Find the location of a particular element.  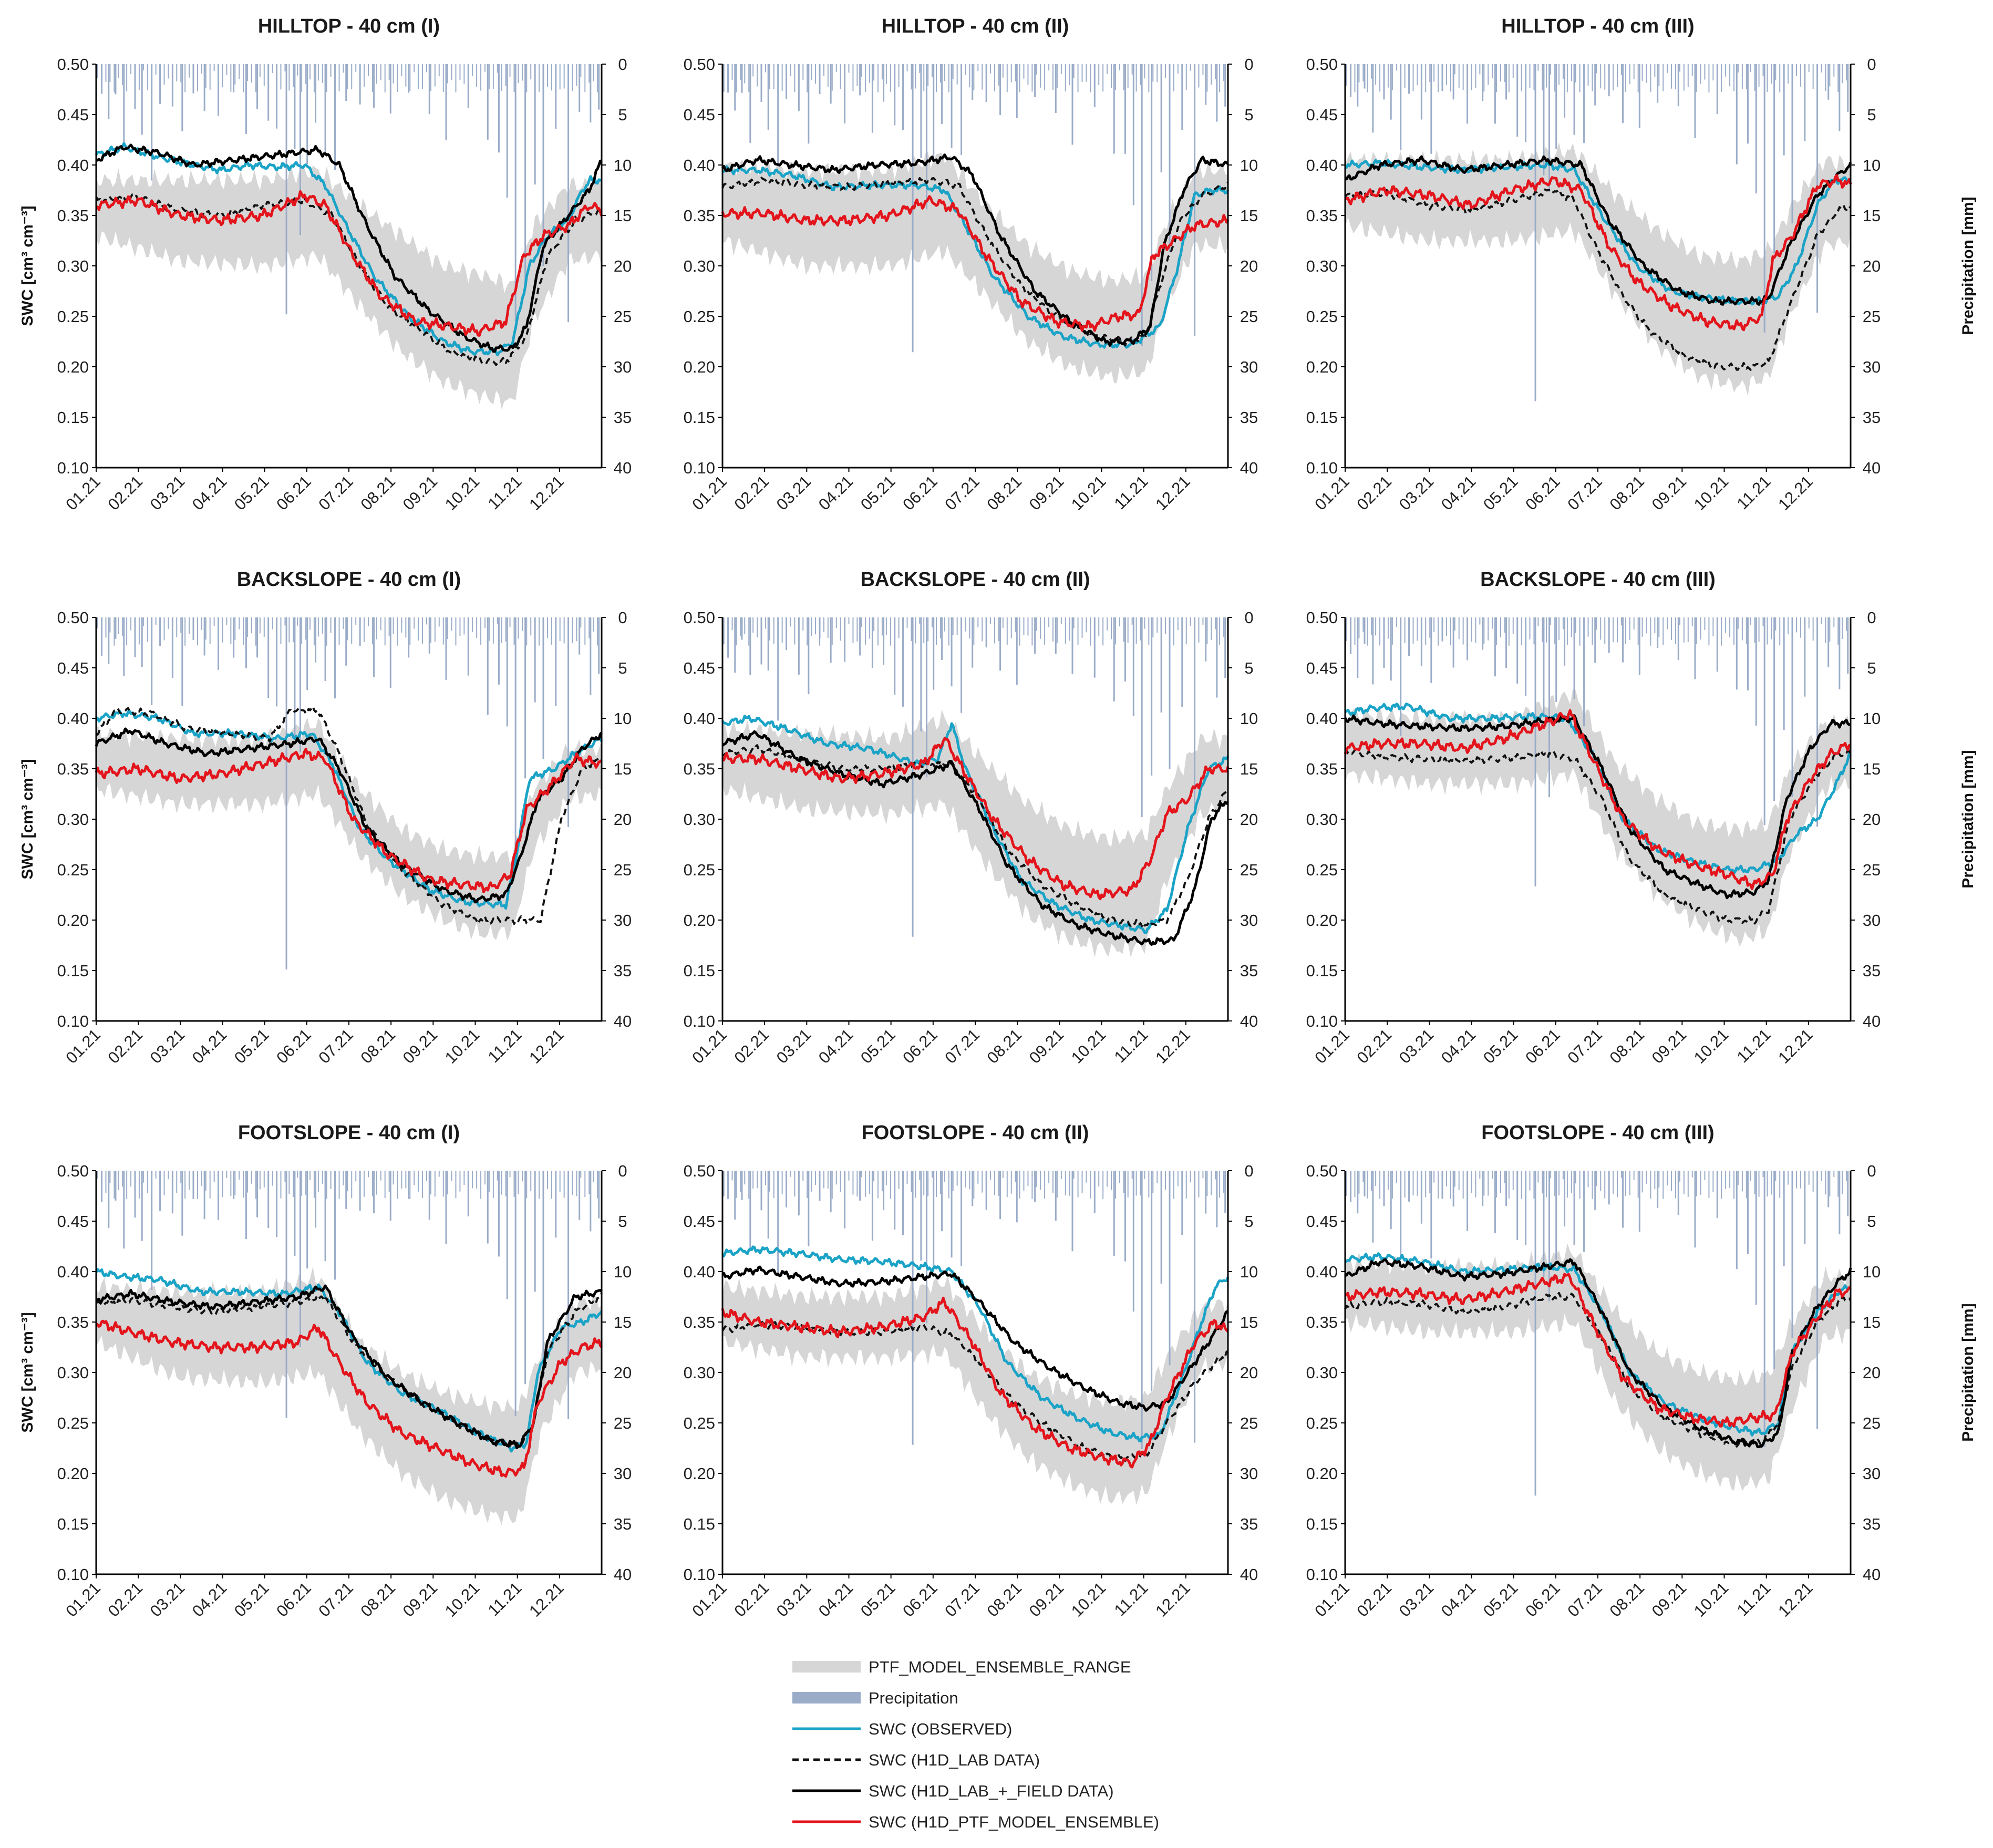

y-tick-label: 0.40 is located at coordinates (699, 718).